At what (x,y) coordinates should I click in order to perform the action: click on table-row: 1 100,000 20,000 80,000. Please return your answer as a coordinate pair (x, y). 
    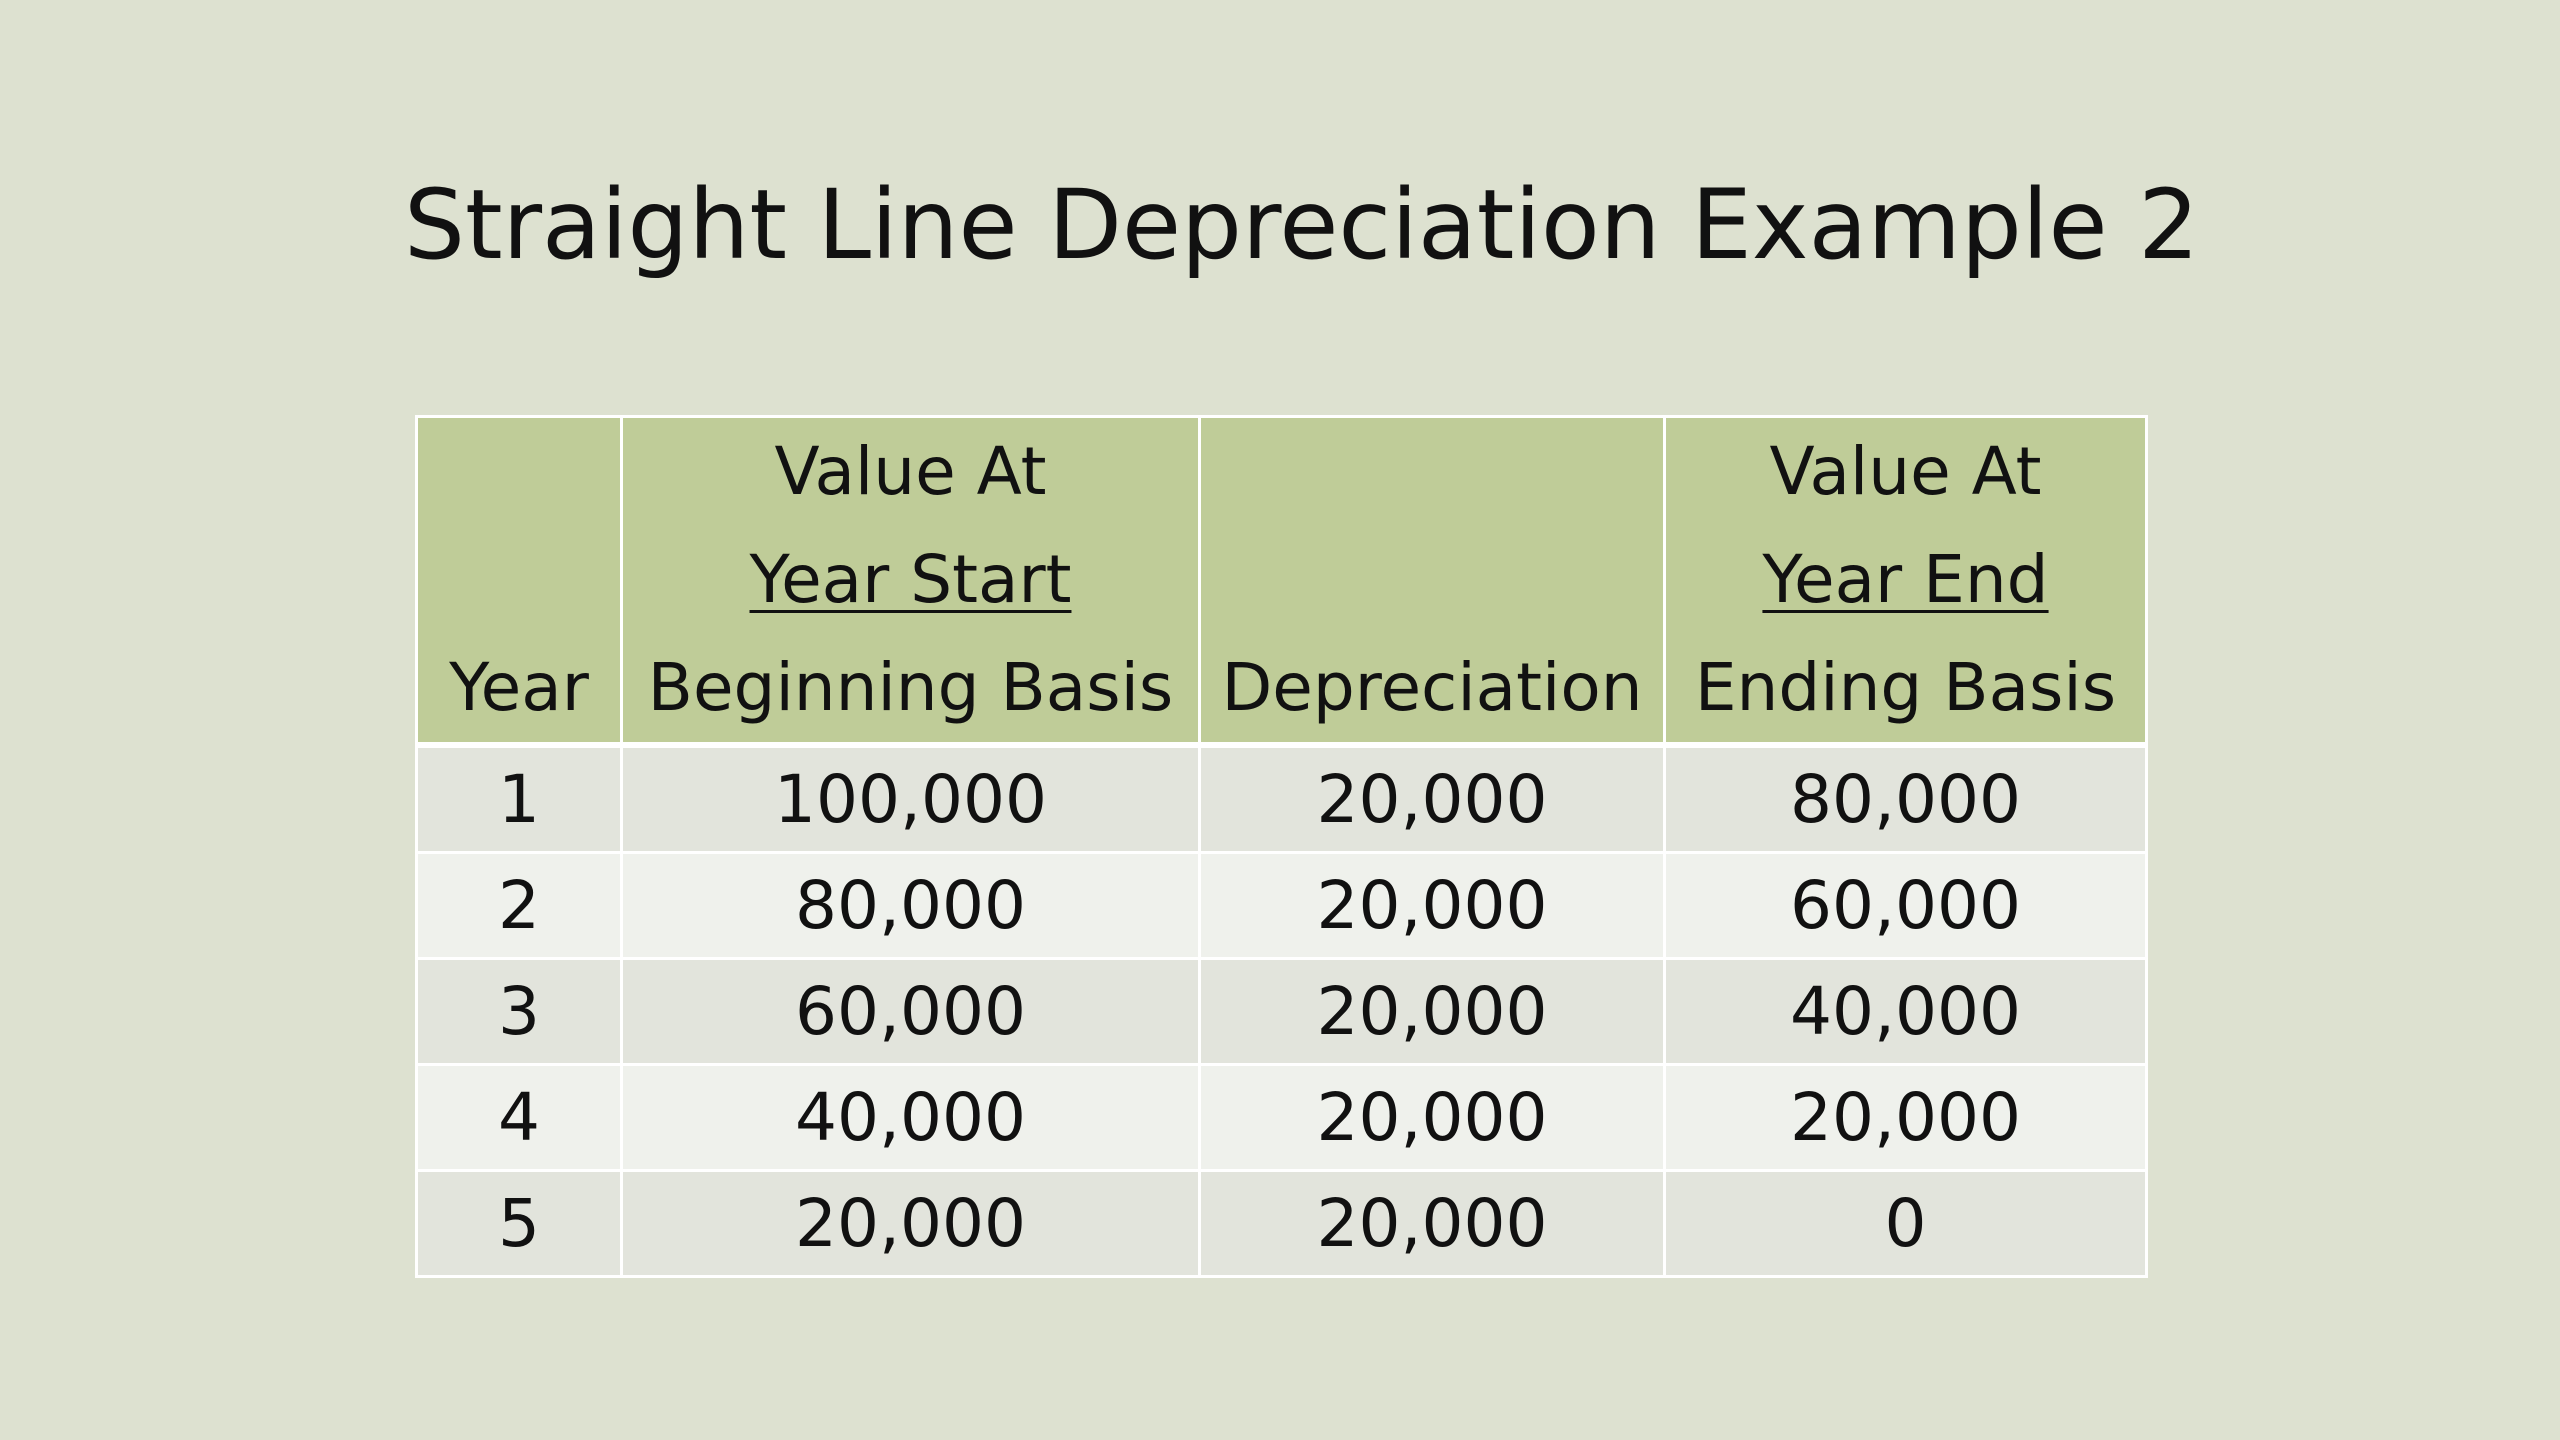
    Looking at the image, I should click on (1281, 798).